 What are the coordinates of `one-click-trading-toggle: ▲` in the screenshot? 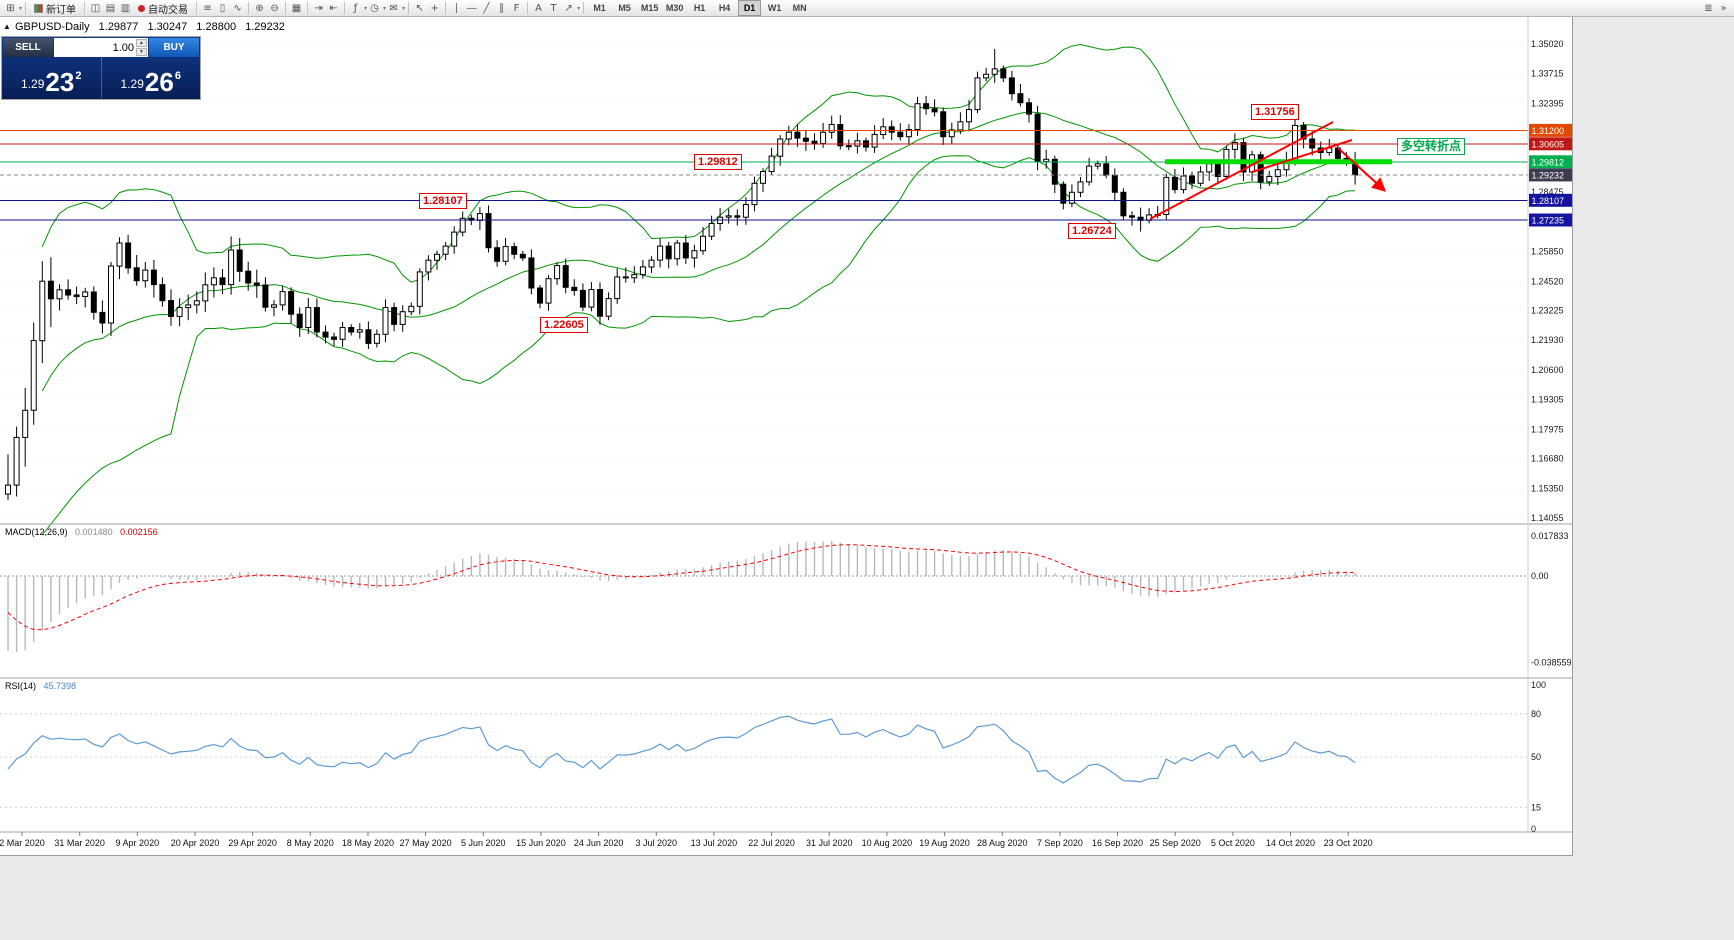 It's located at (7, 26).